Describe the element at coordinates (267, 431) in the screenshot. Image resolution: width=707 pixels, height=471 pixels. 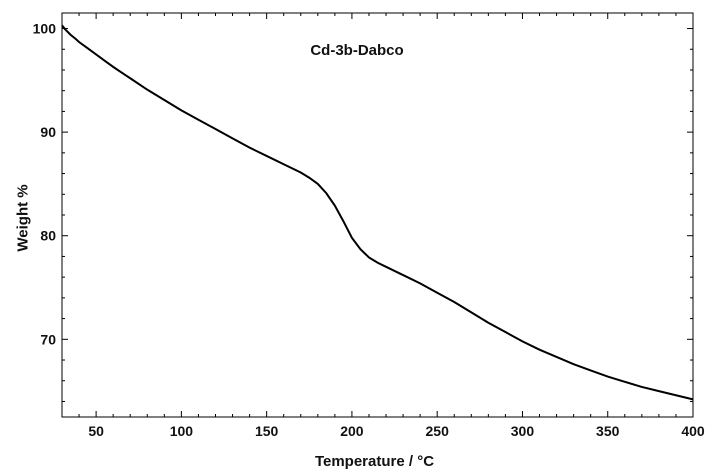
I see `x-tick-label: 150` at that location.